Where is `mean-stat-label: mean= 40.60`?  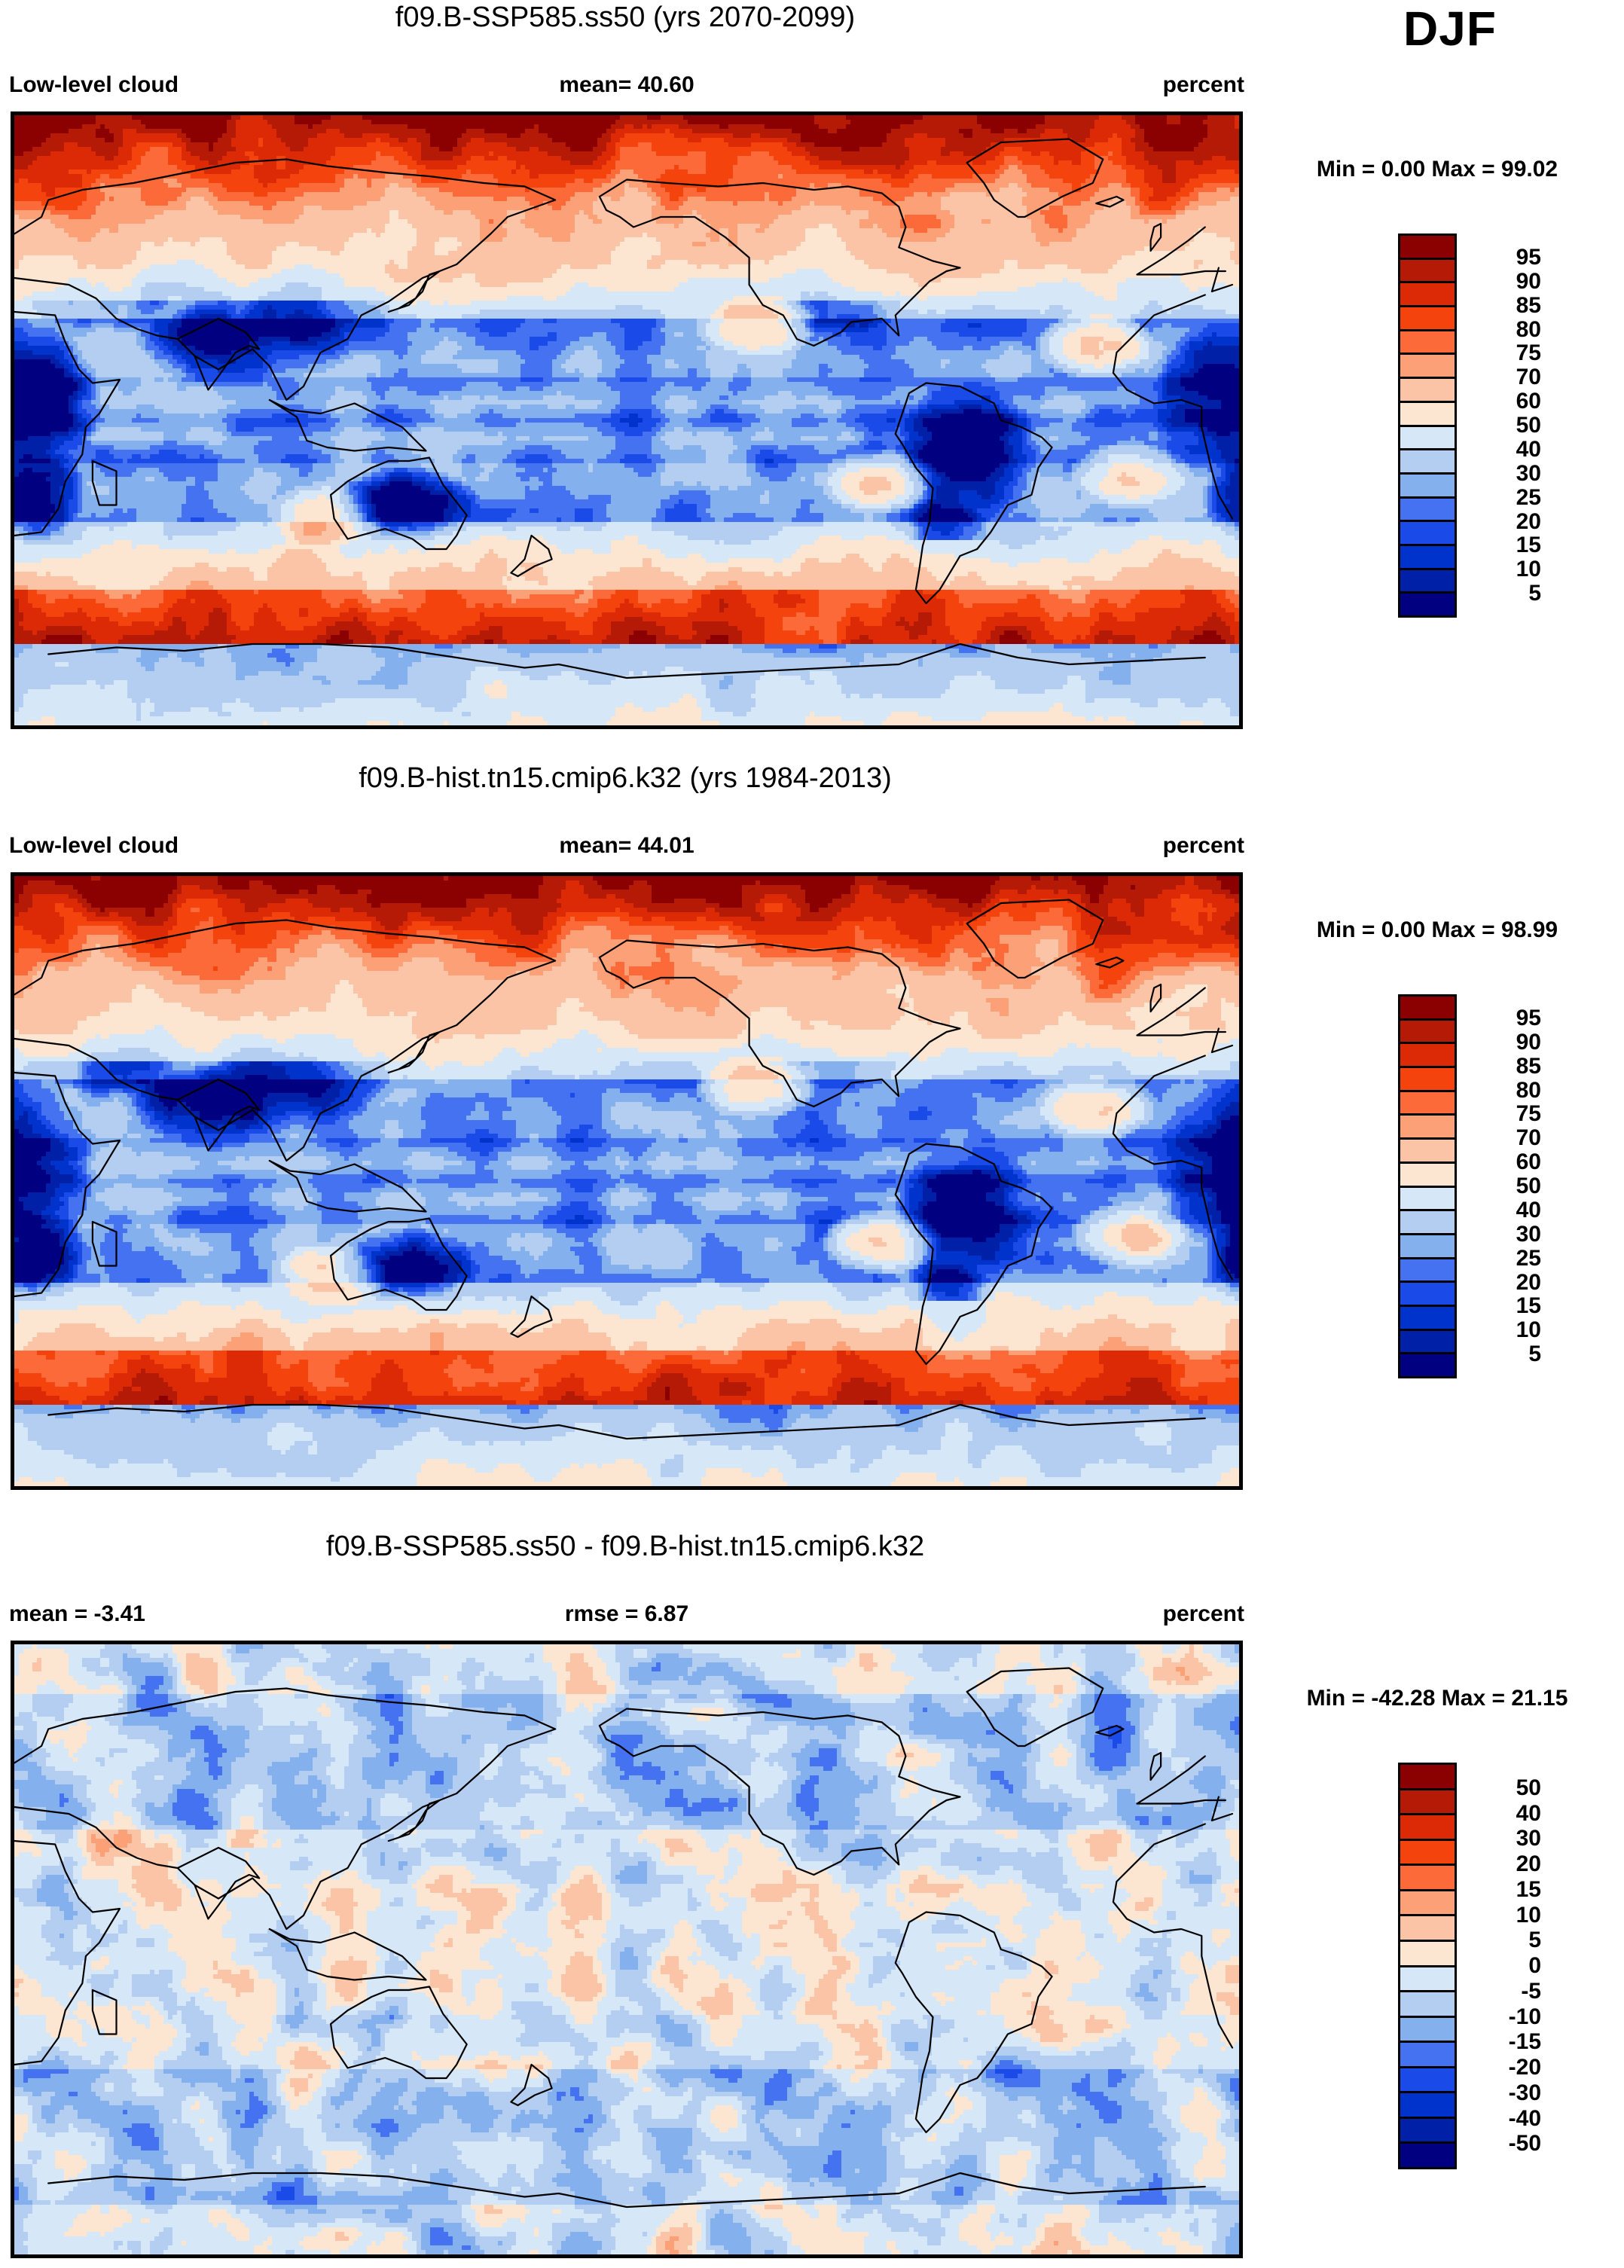 mean-stat-label: mean= 40.60 is located at coordinates (627, 84).